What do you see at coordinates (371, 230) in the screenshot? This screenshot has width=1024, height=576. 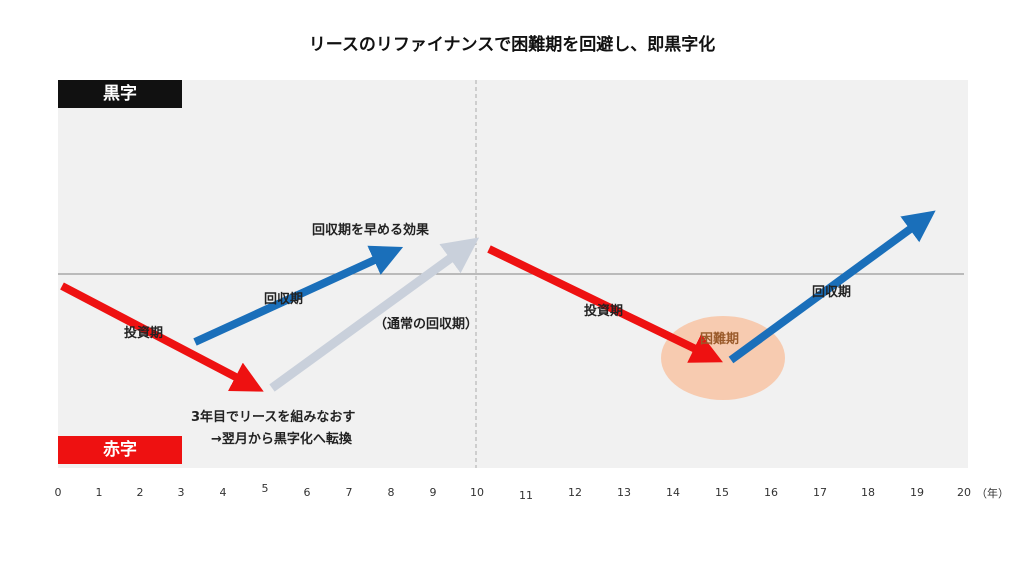 I see `speedup-effect-label: 回収期を早める効果` at bounding box center [371, 230].